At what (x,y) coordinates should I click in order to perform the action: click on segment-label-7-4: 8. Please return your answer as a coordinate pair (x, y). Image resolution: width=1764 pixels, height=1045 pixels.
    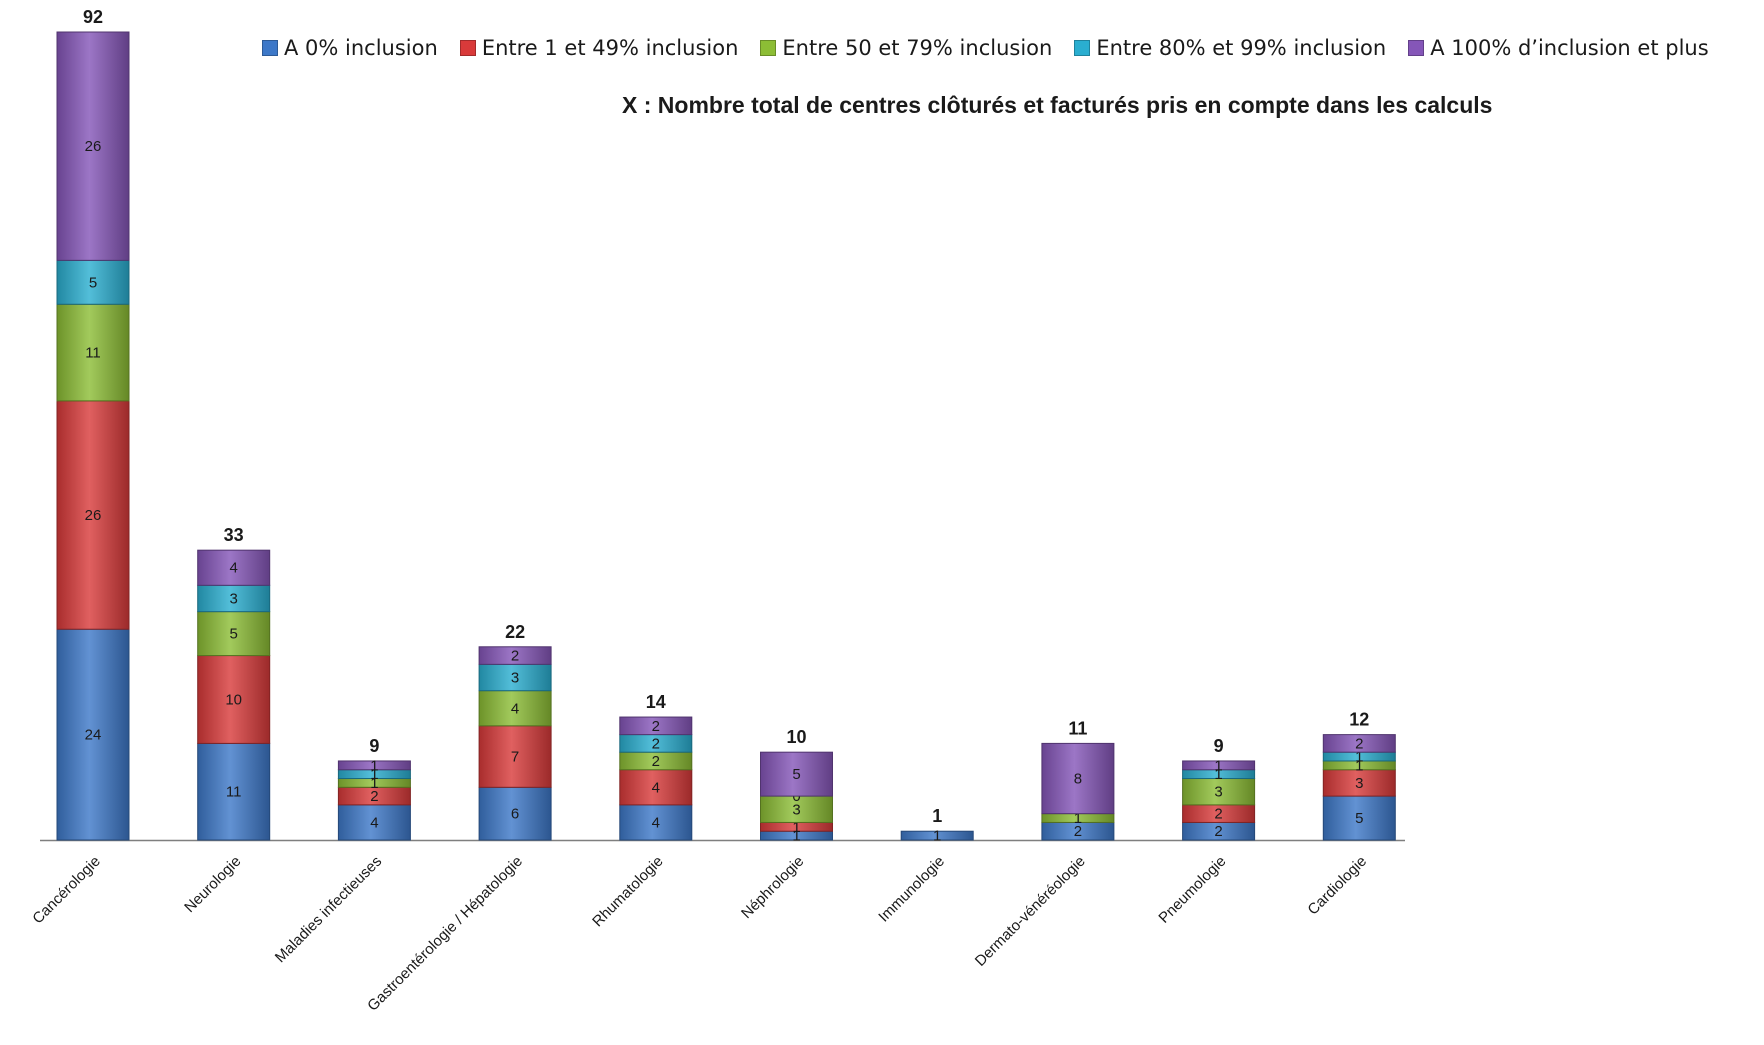
    Looking at the image, I should click on (1078, 779).